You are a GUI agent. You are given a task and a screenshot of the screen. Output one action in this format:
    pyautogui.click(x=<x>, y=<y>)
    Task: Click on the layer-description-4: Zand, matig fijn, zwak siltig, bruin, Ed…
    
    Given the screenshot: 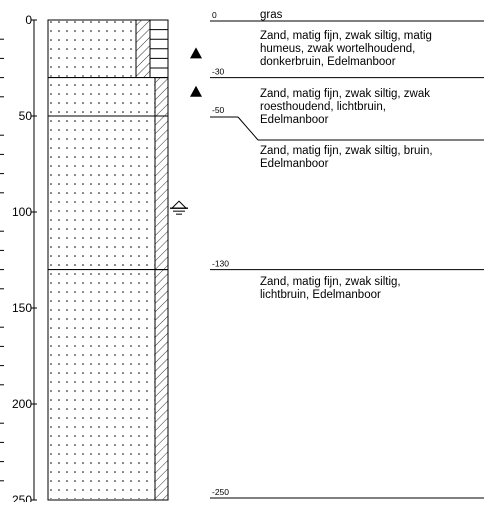 What is the action you would take?
    pyautogui.click(x=346, y=157)
    